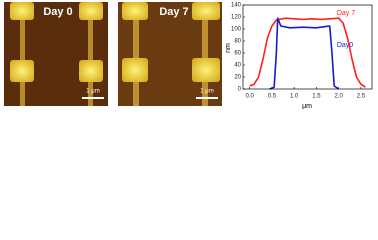 The width and height of the screenshot is (378, 240). I want to click on plot-frame, so click(307, 47).